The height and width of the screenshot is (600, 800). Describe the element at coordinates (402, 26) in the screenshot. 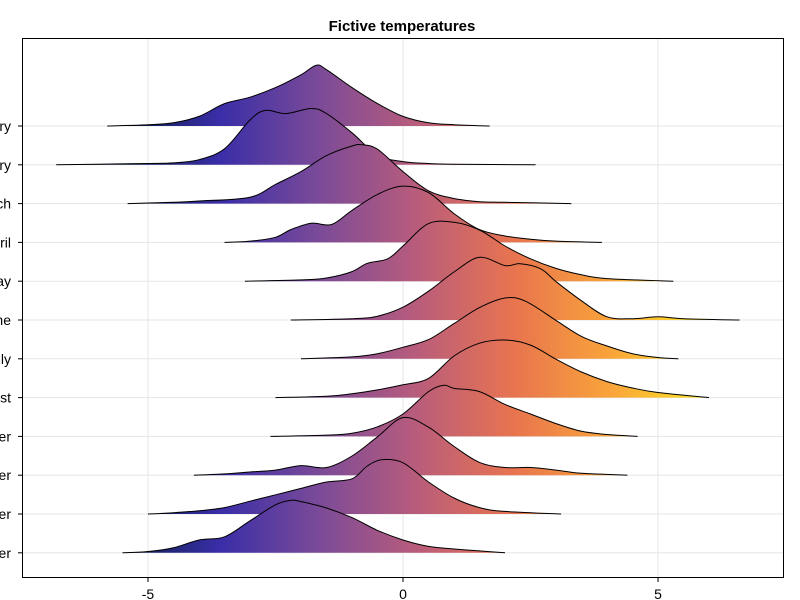

I see `chart-title: Fictive temperatures` at that location.